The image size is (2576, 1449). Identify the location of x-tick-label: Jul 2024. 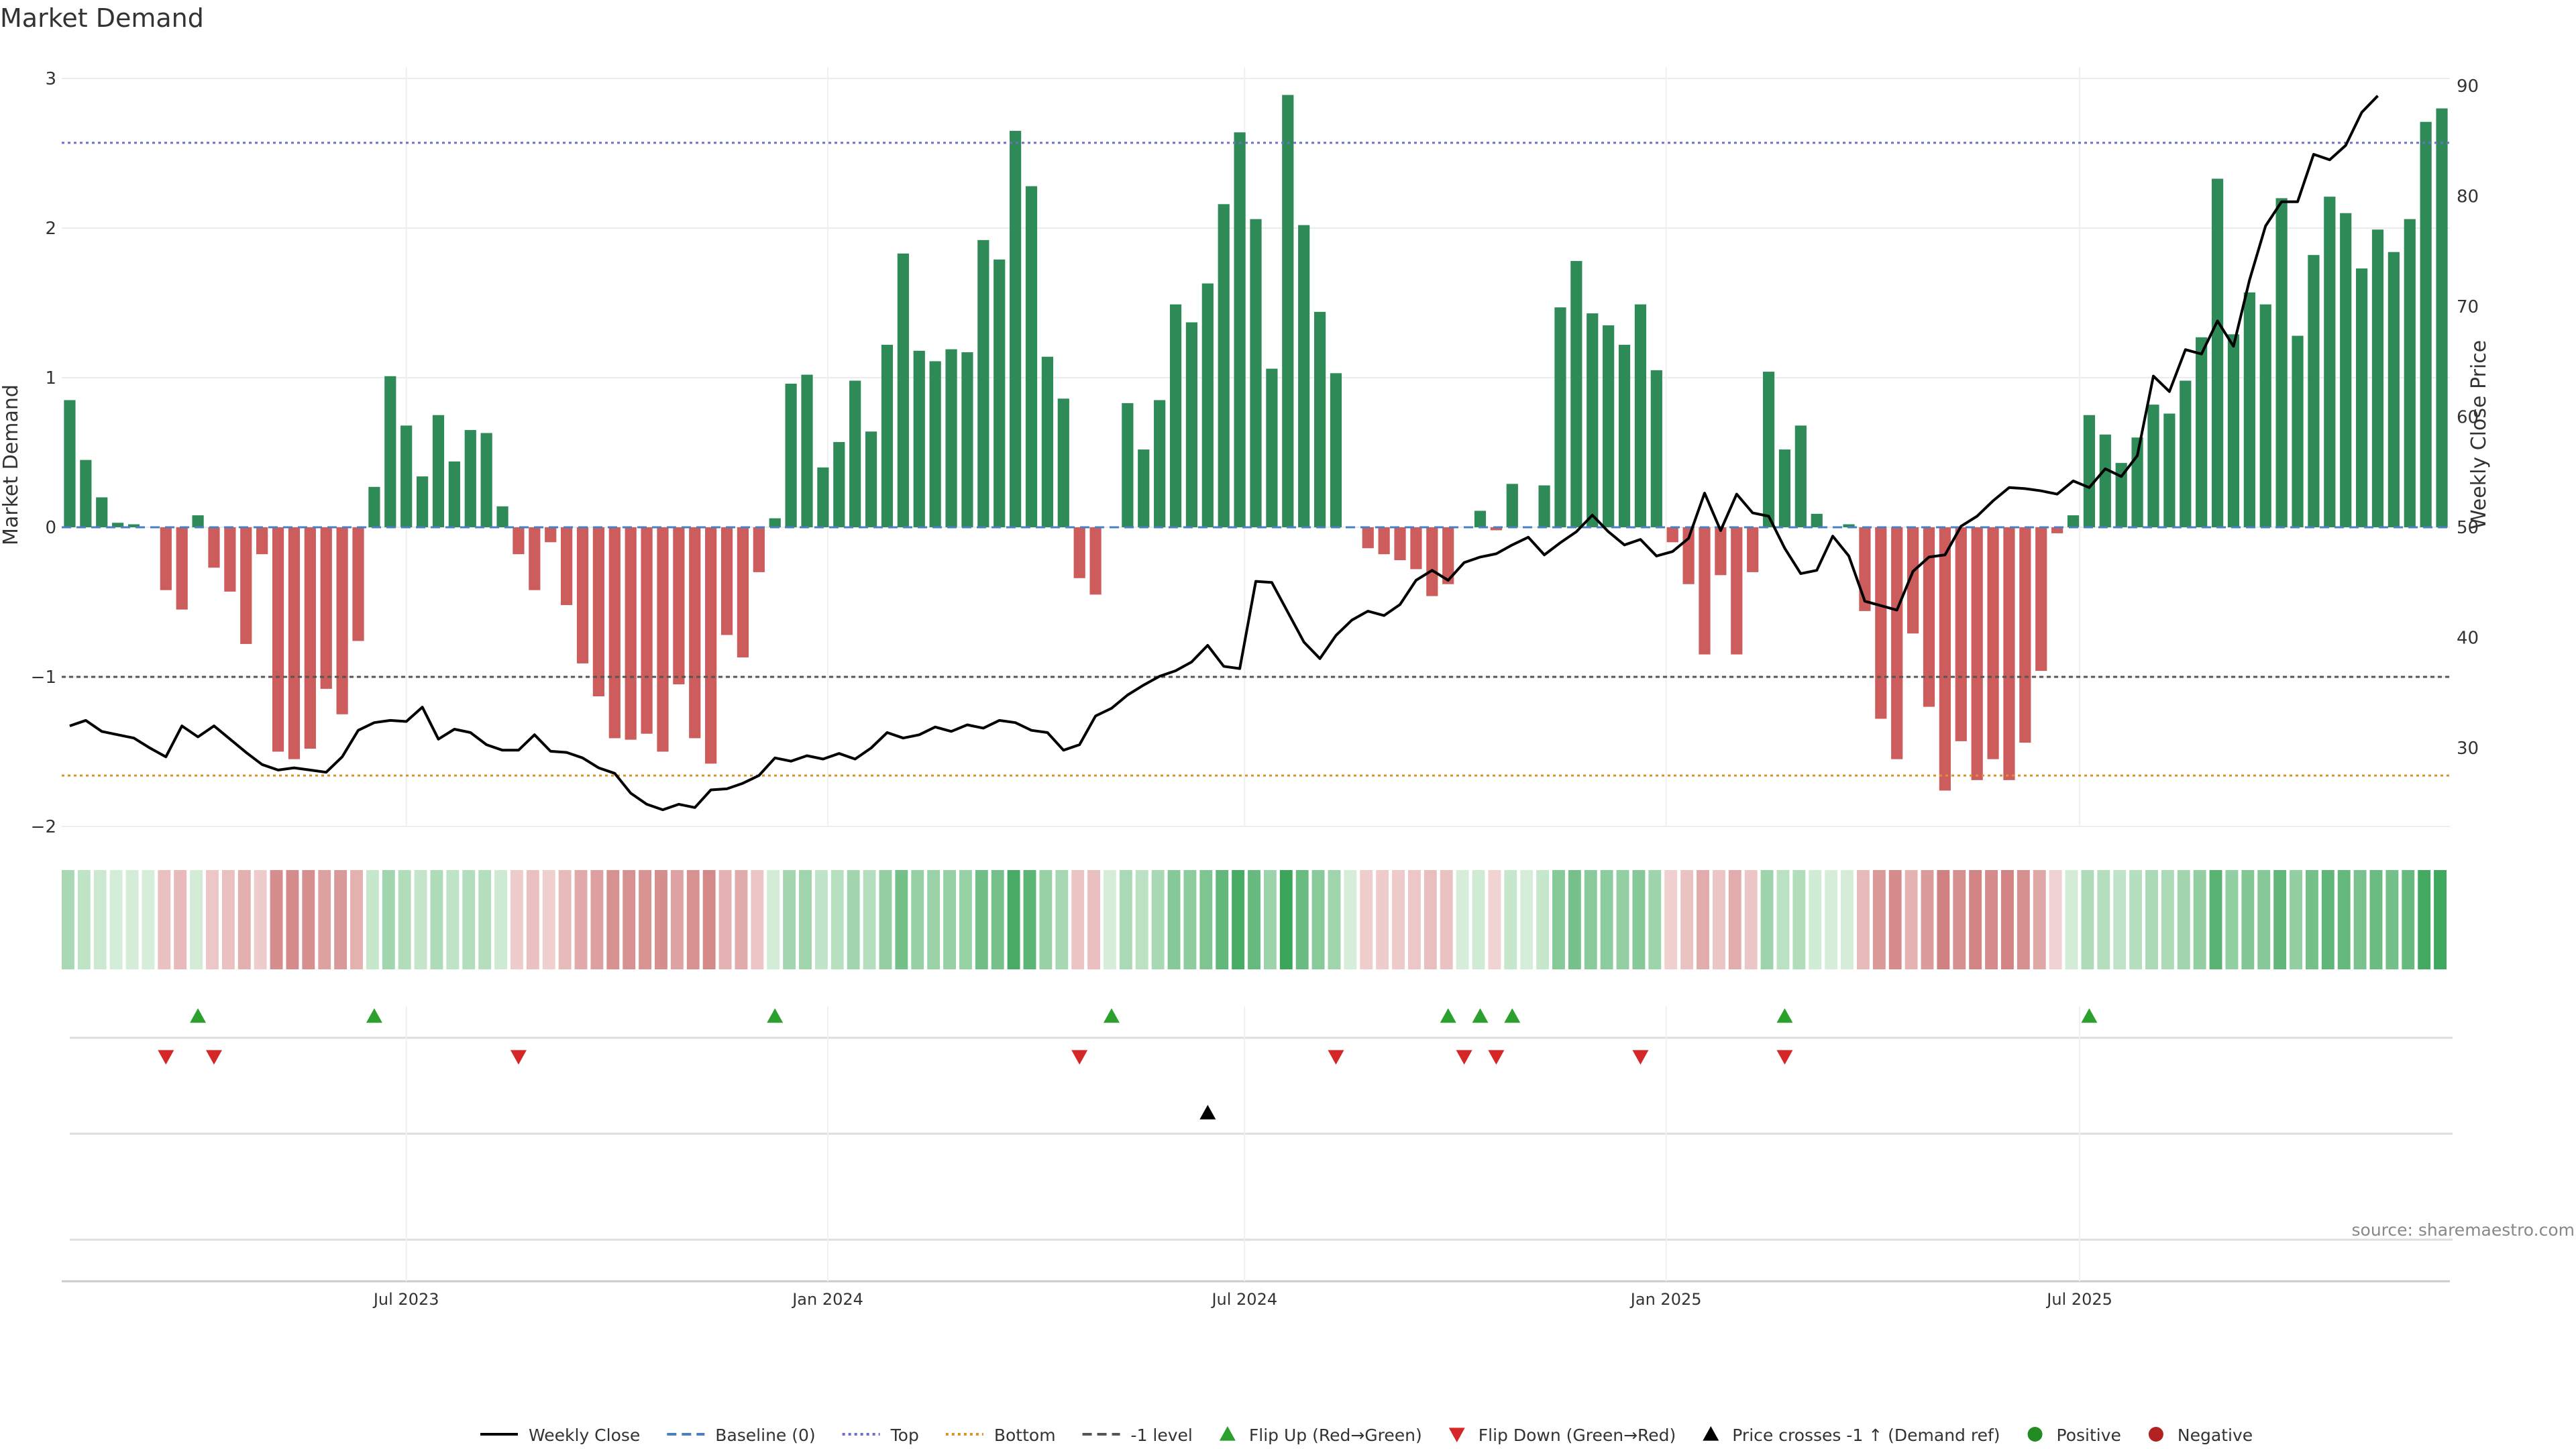
(1243, 1299).